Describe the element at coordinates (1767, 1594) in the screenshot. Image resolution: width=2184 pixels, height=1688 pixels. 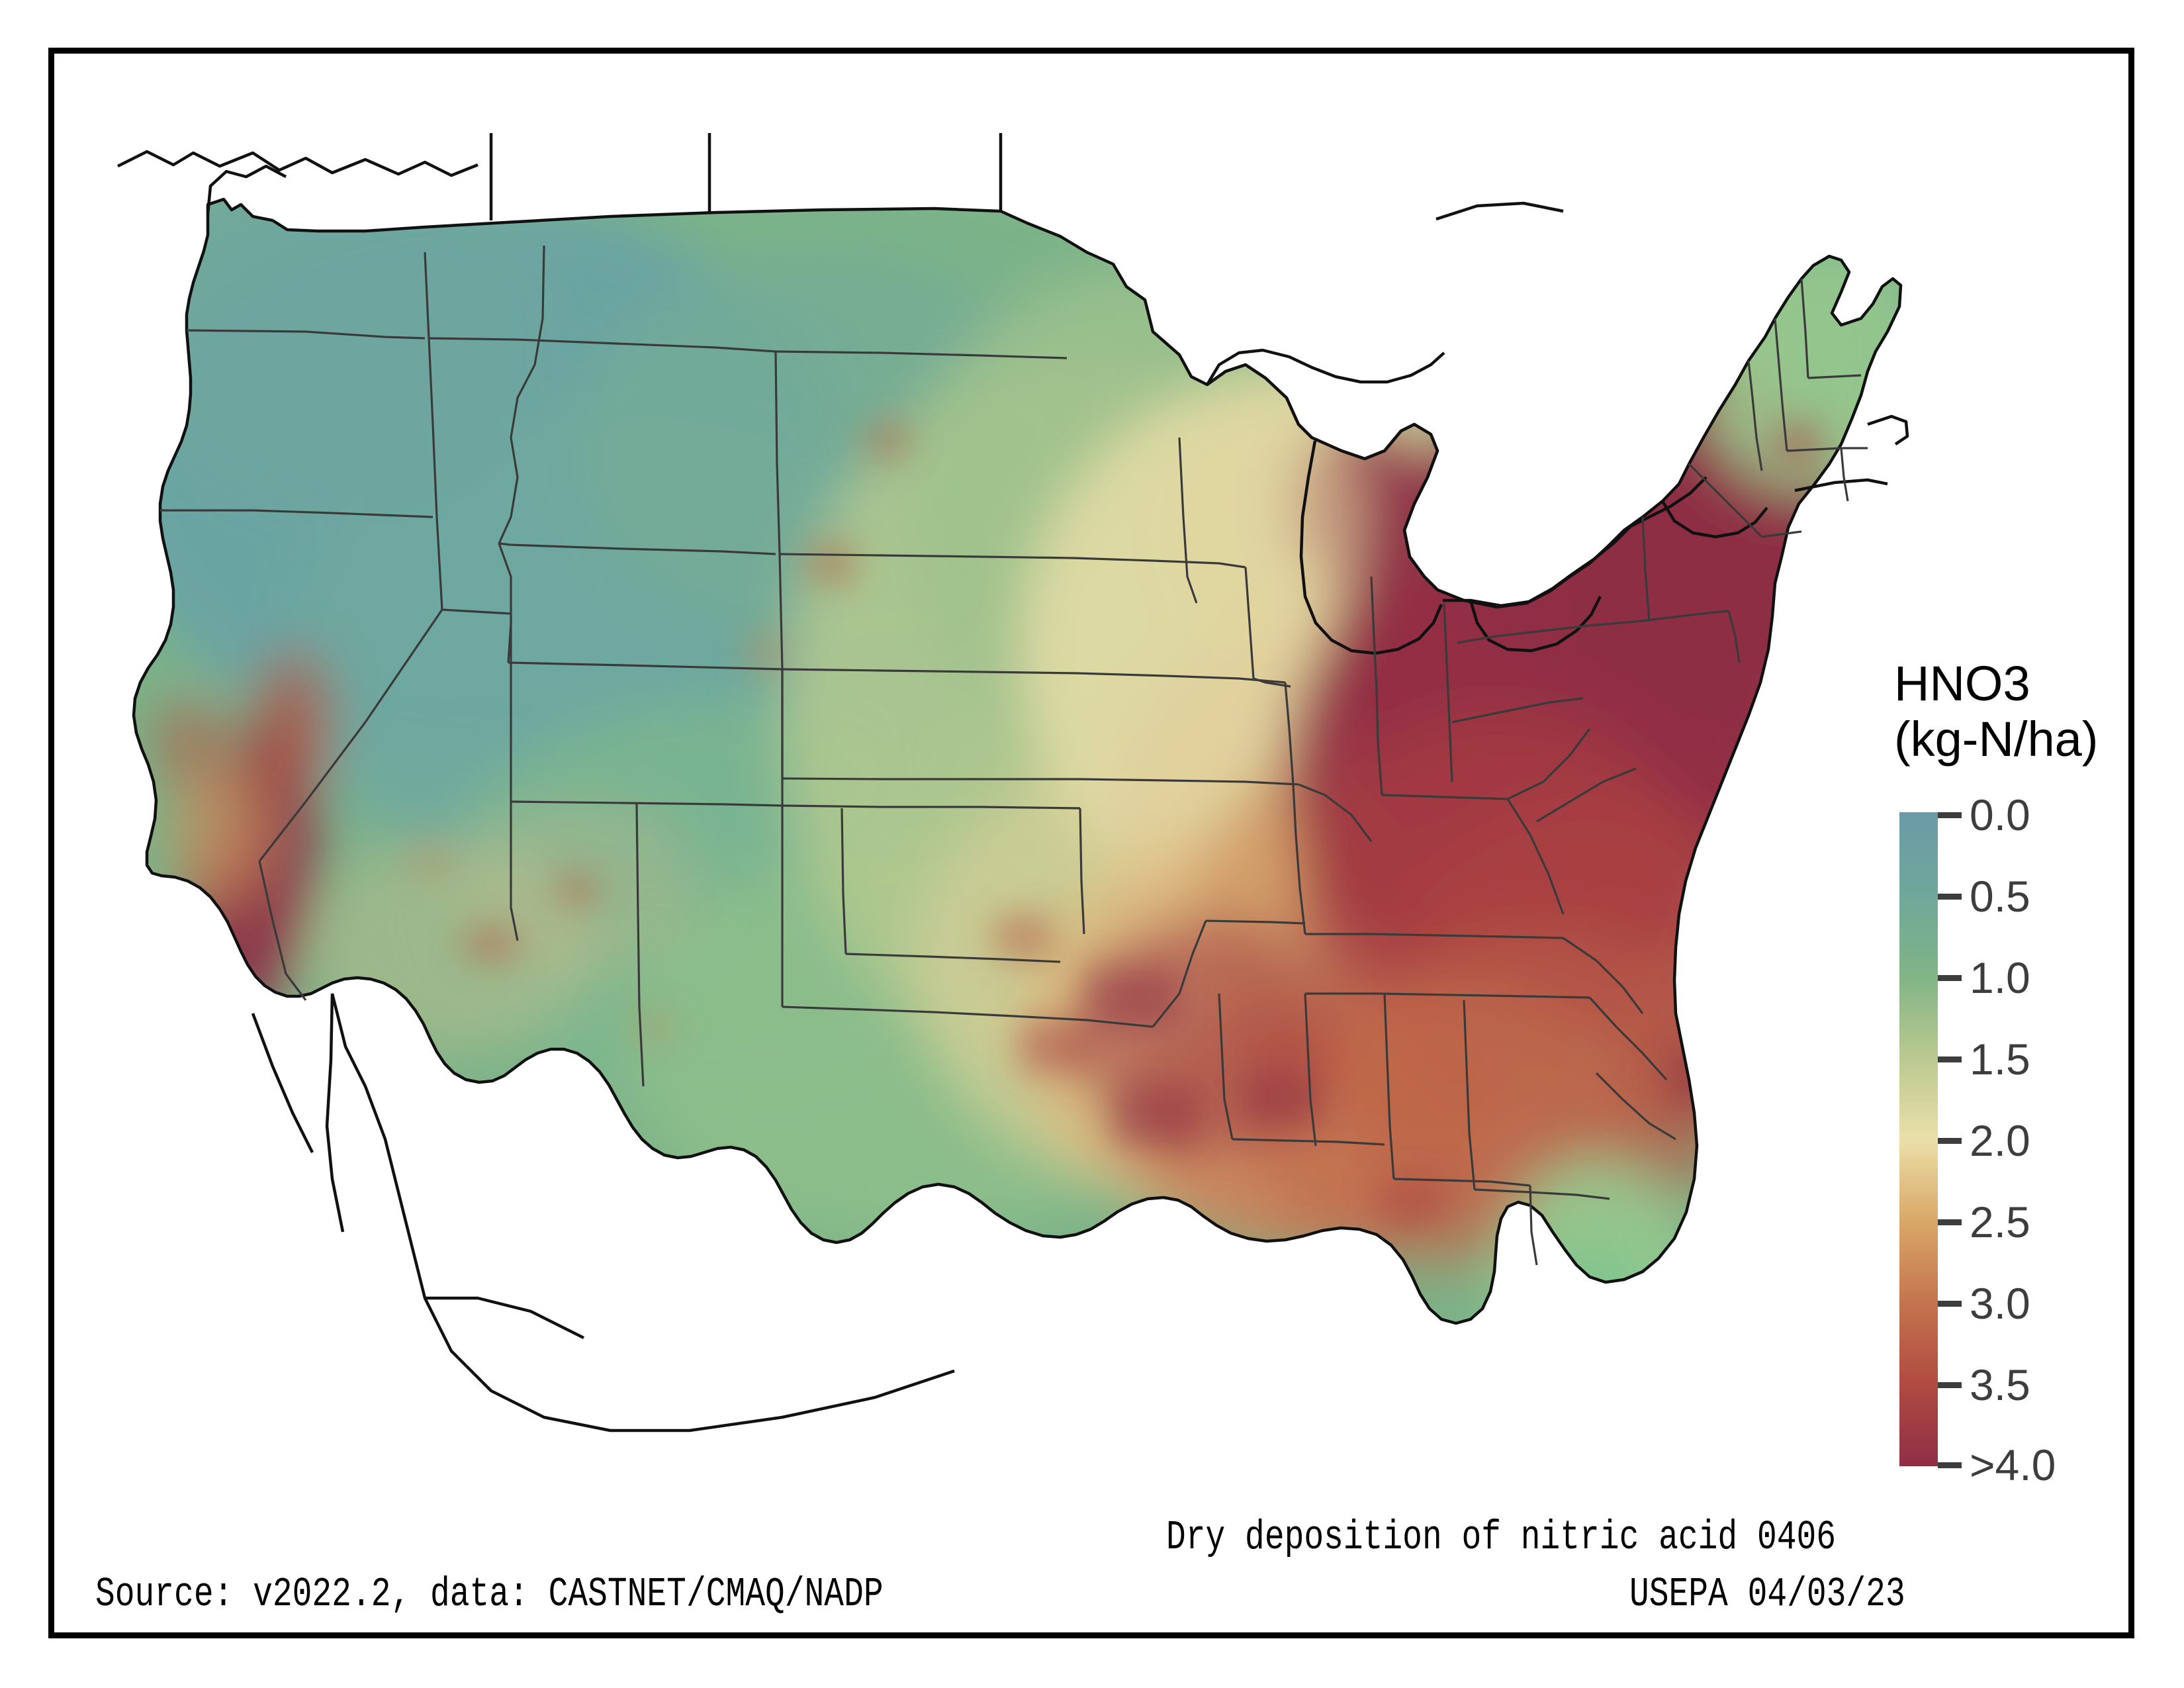
I see `credit-caption: USEPA 04/03/23` at that location.